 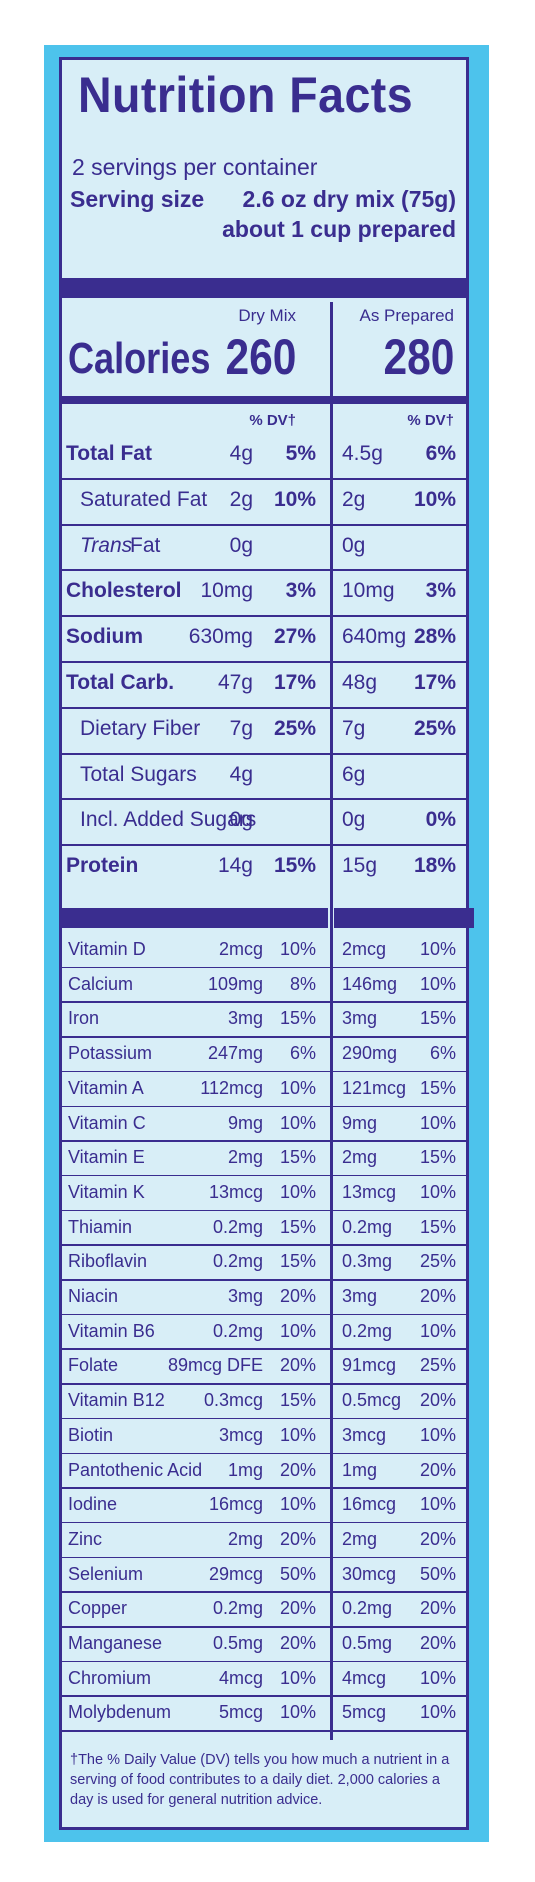 I want to click on dry-amount: 10mg, so click(x=226, y=591).